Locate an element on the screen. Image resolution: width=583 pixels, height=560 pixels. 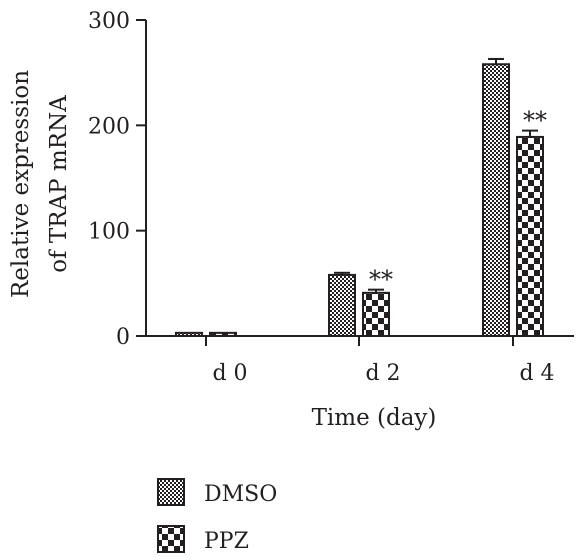
y-tick-label: 0 is located at coordinates (123, 337).